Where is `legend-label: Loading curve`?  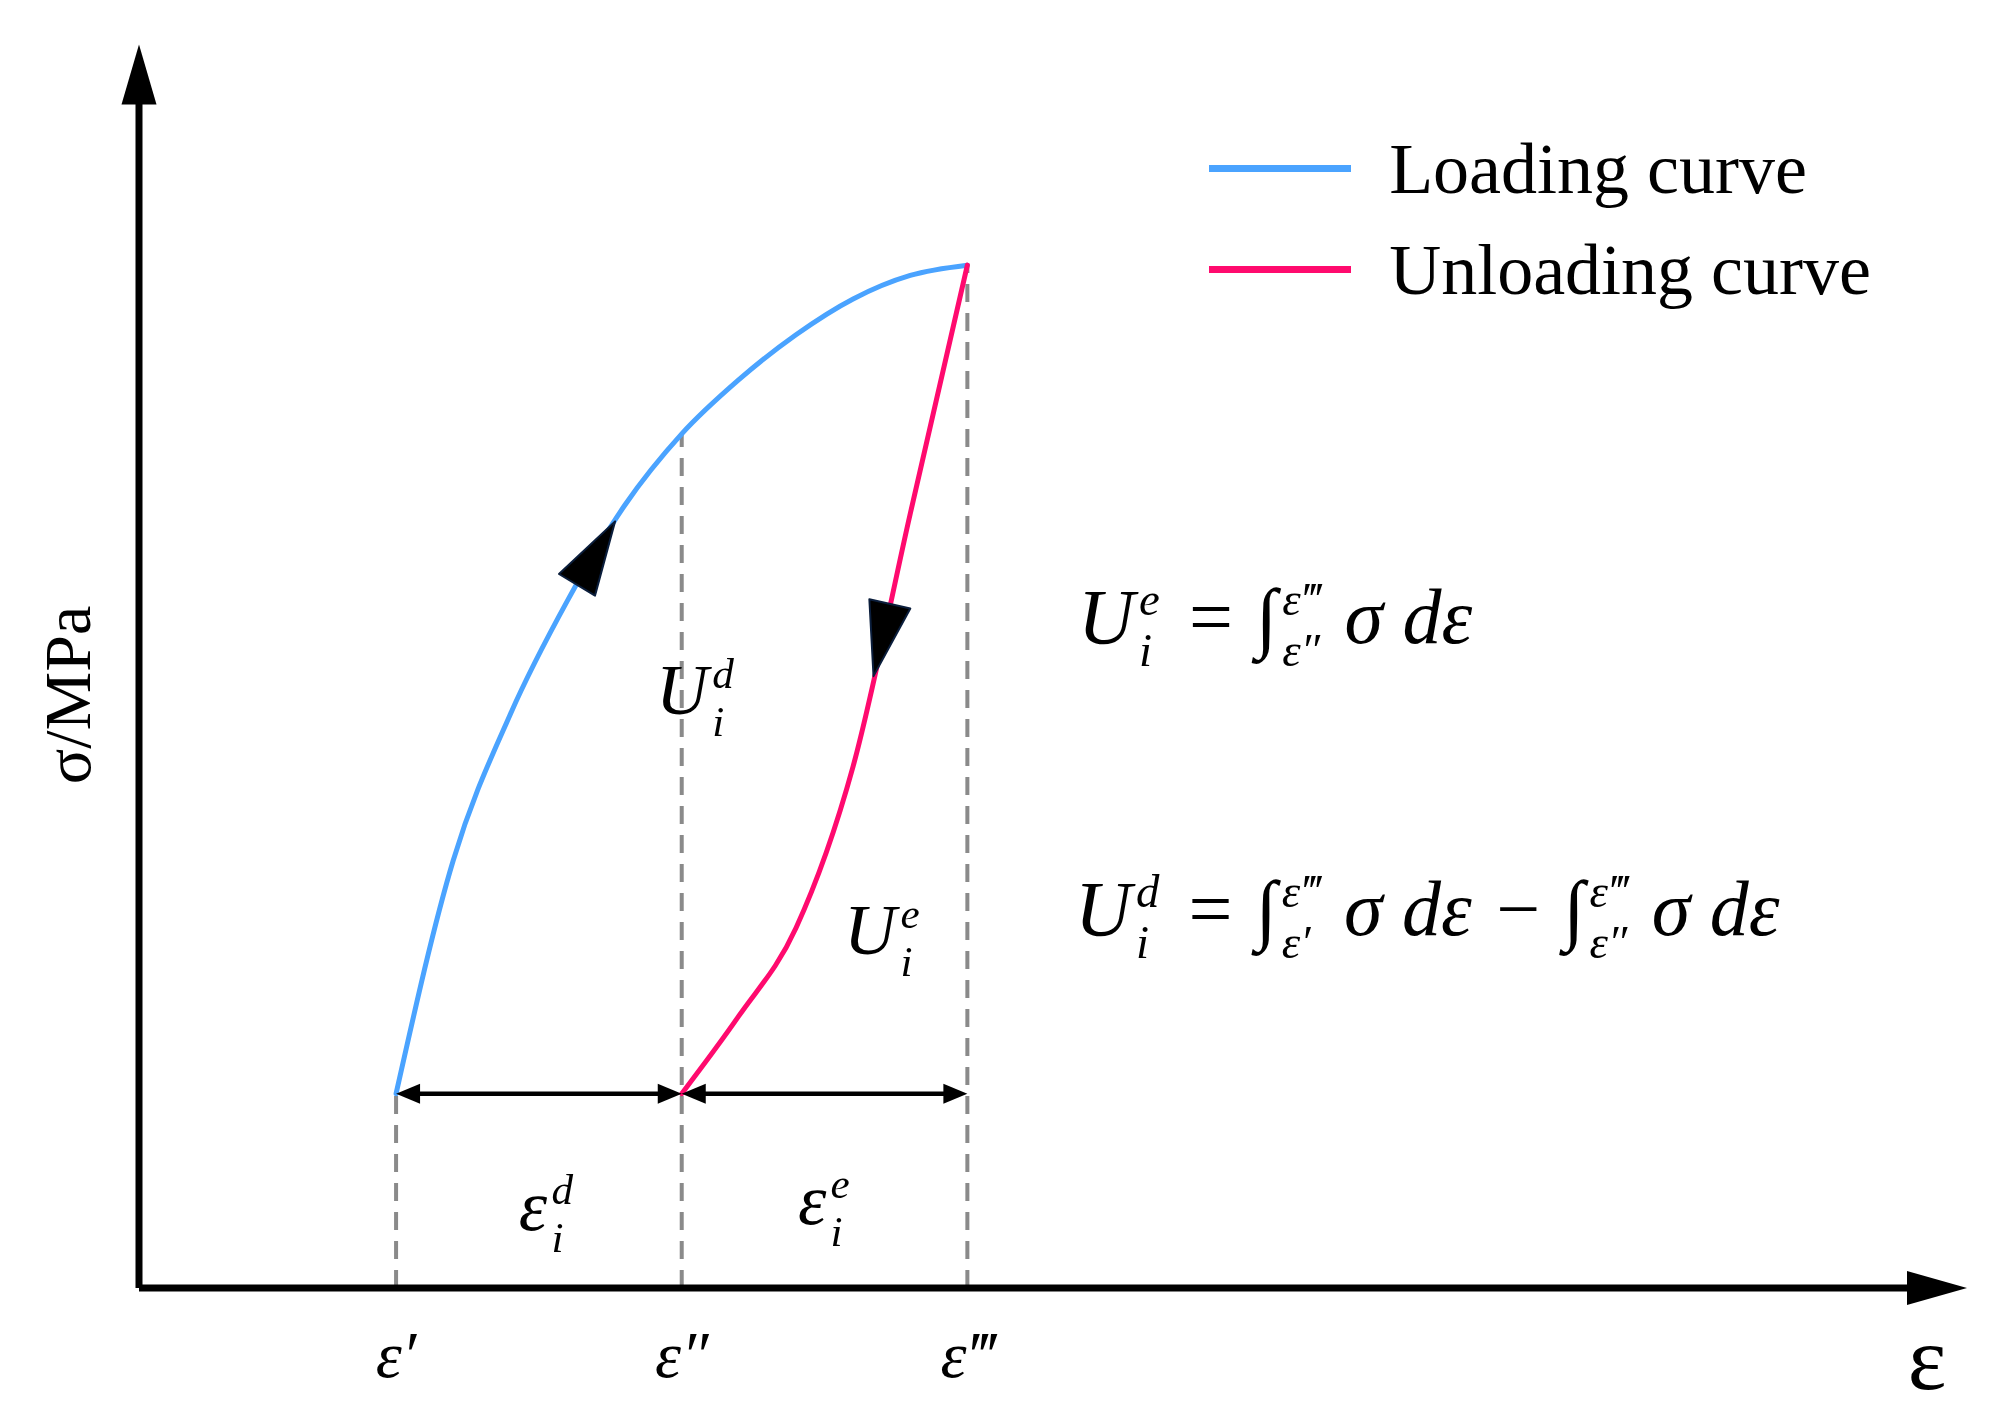 legend-label: Loading curve is located at coordinates (1598, 168).